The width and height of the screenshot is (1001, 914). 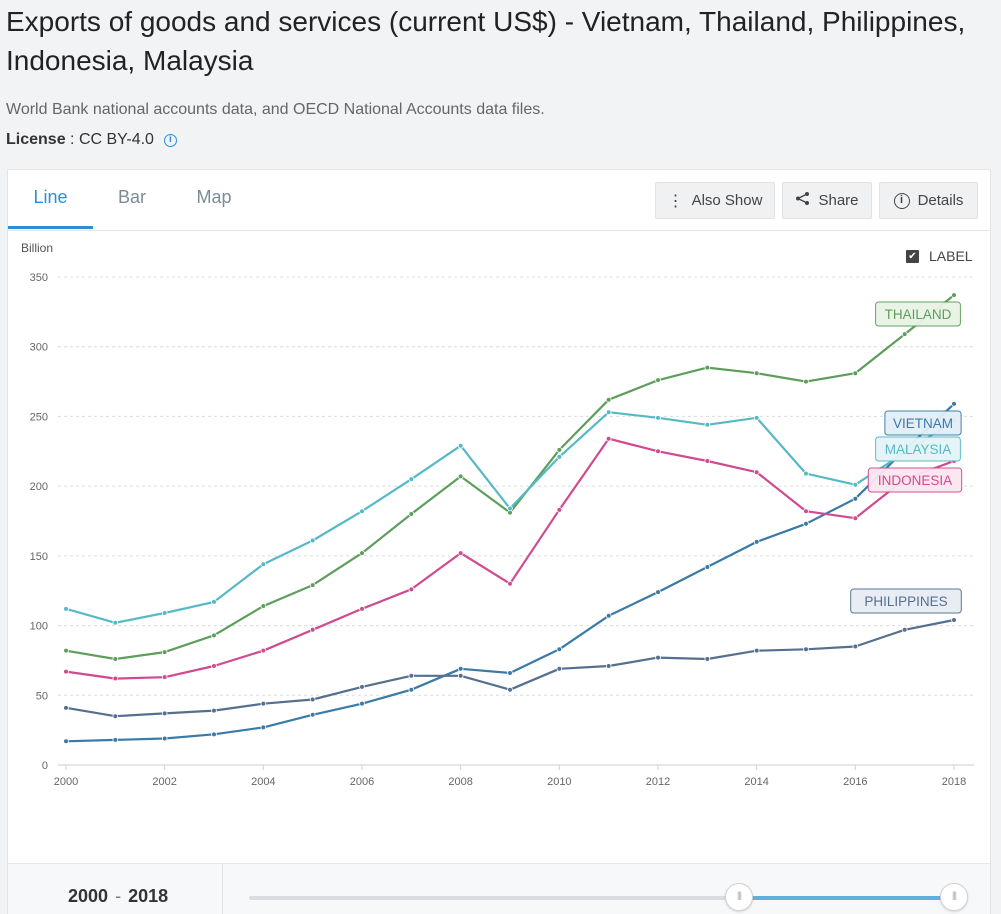 What do you see at coordinates (954, 782) in the screenshot?
I see `x-tick-label: 2018` at bounding box center [954, 782].